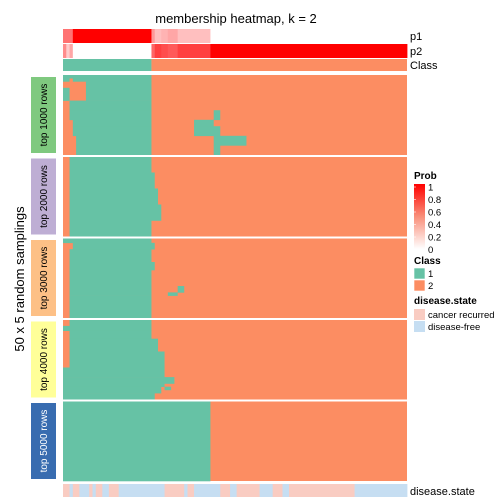  I want to click on legend-class-swatch, so click(419, 273).